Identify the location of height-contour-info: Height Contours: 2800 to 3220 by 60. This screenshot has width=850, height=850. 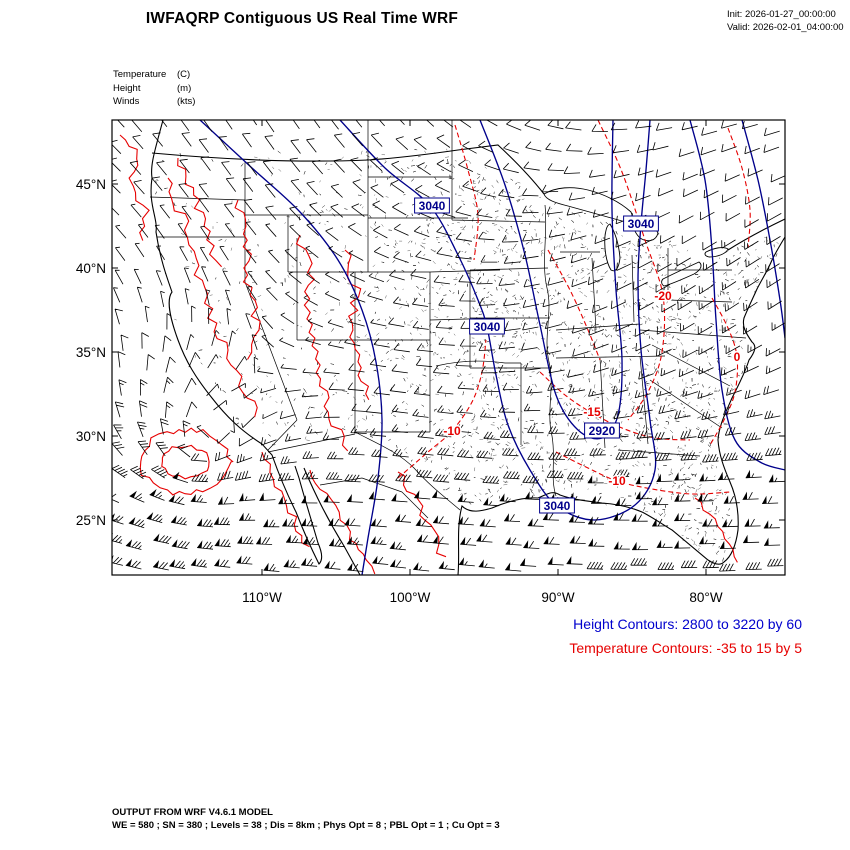
(687, 624).